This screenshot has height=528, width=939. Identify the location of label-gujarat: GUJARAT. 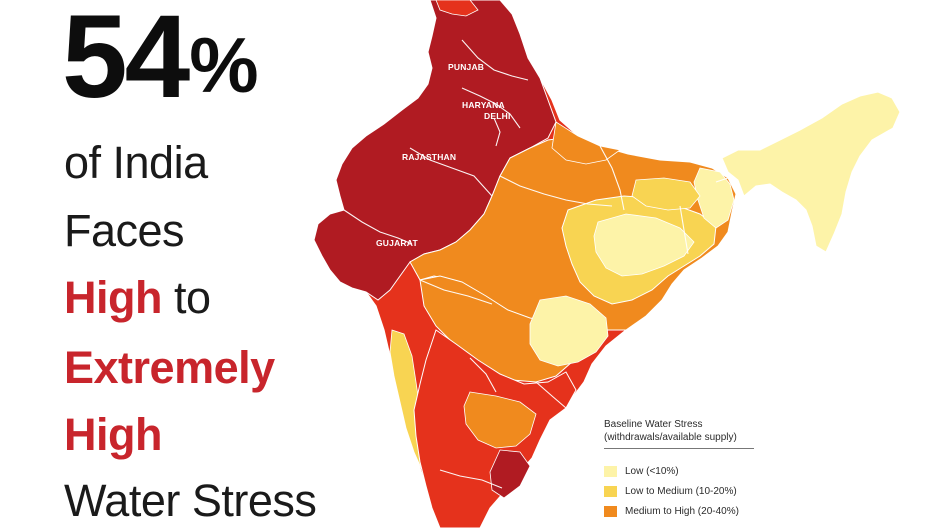
(397, 243).